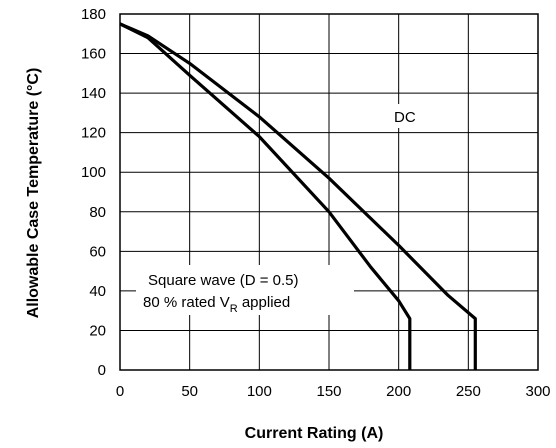  Describe the element at coordinates (328, 391) in the screenshot. I see `x-tick-label: 150` at that location.